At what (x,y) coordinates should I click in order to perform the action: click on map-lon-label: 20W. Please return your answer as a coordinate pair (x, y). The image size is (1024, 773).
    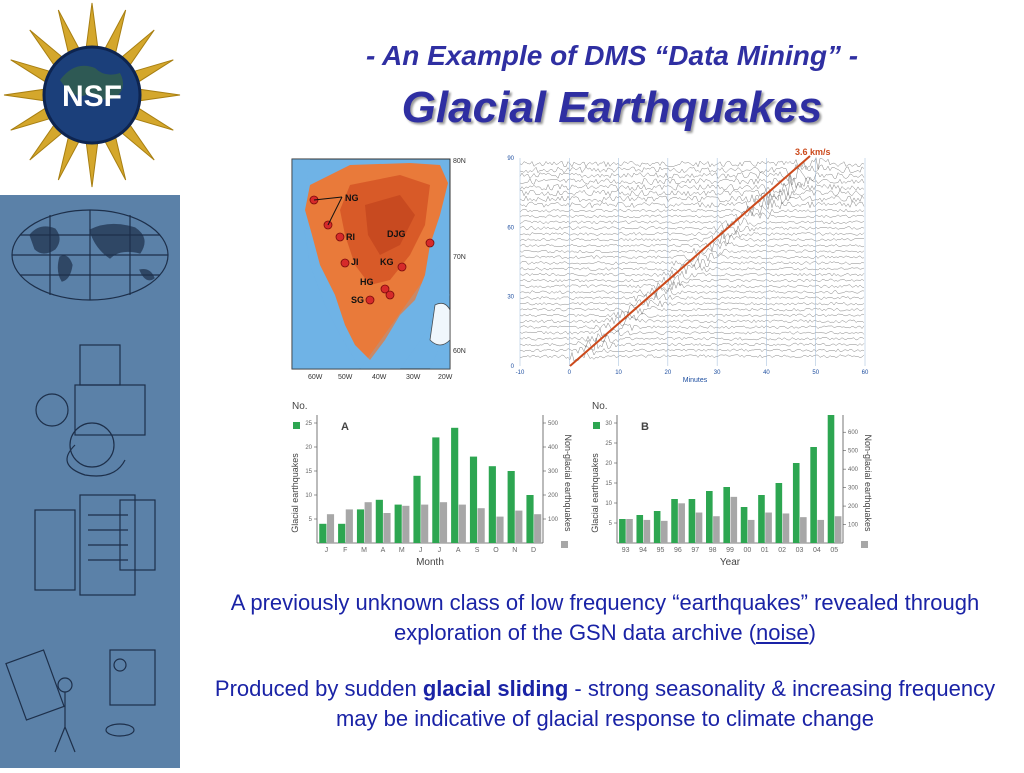
    Looking at the image, I should click on (445, 377).